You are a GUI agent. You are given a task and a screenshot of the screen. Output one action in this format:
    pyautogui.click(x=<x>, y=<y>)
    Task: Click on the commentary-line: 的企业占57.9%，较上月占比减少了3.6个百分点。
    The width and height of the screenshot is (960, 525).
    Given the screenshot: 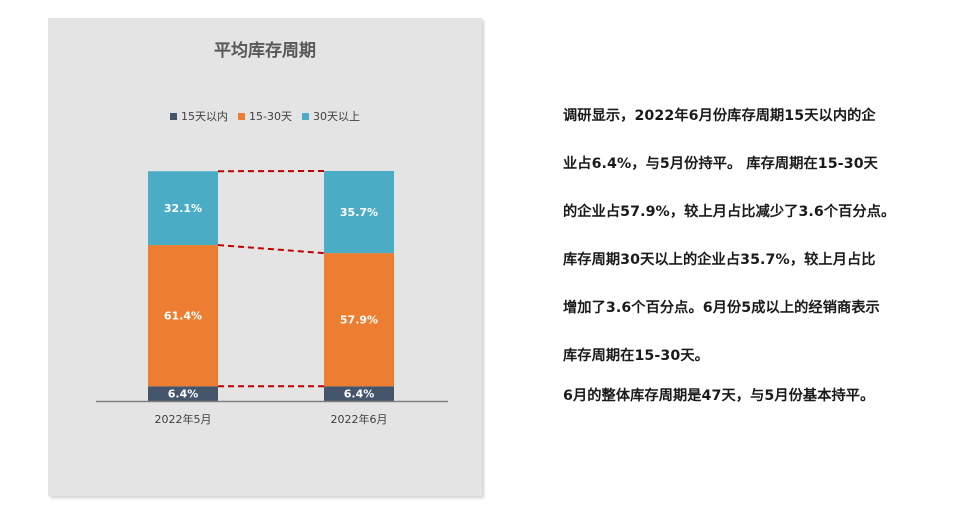 What is the action you would take?
    pyautogui.click(x=729, y=212)
    